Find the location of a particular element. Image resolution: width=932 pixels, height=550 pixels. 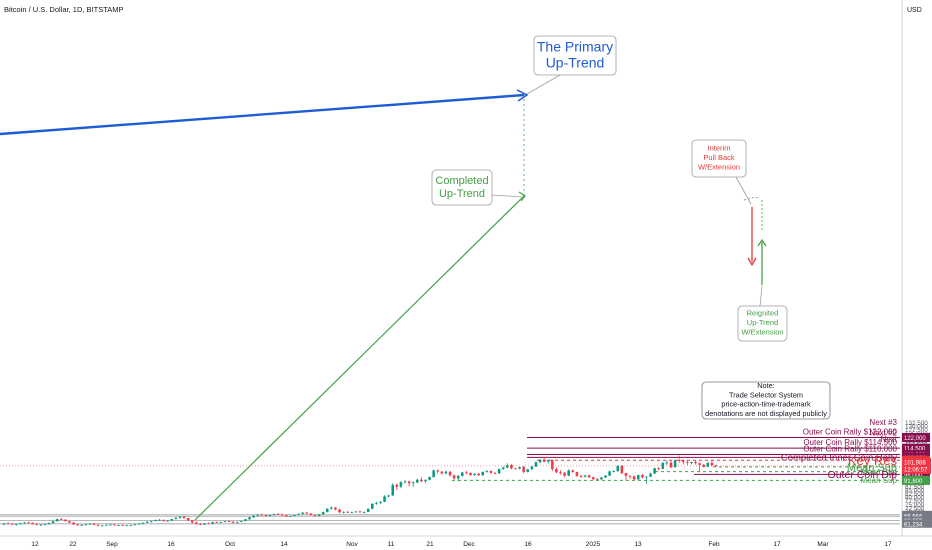

date-tick-label: 12 is located at coordinates (35, 544).